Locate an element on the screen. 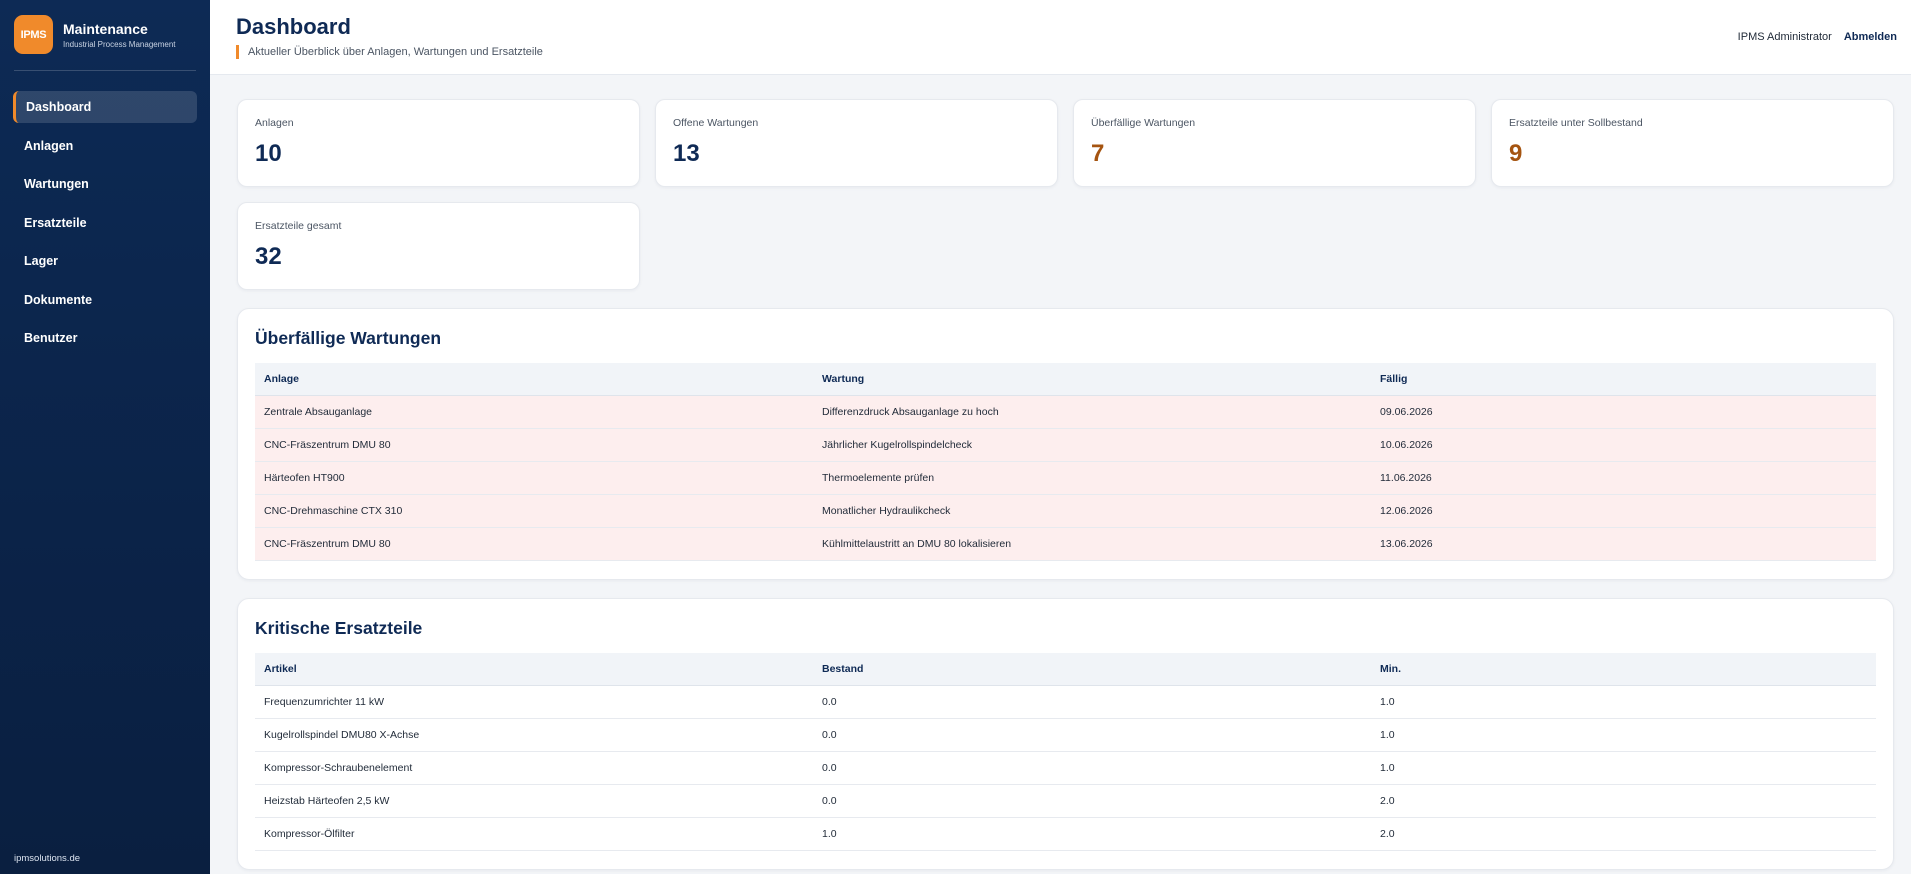 The image size is (1911, 874). cell-faellig: 09.06.2026 is located at coordinates (1623, 412).